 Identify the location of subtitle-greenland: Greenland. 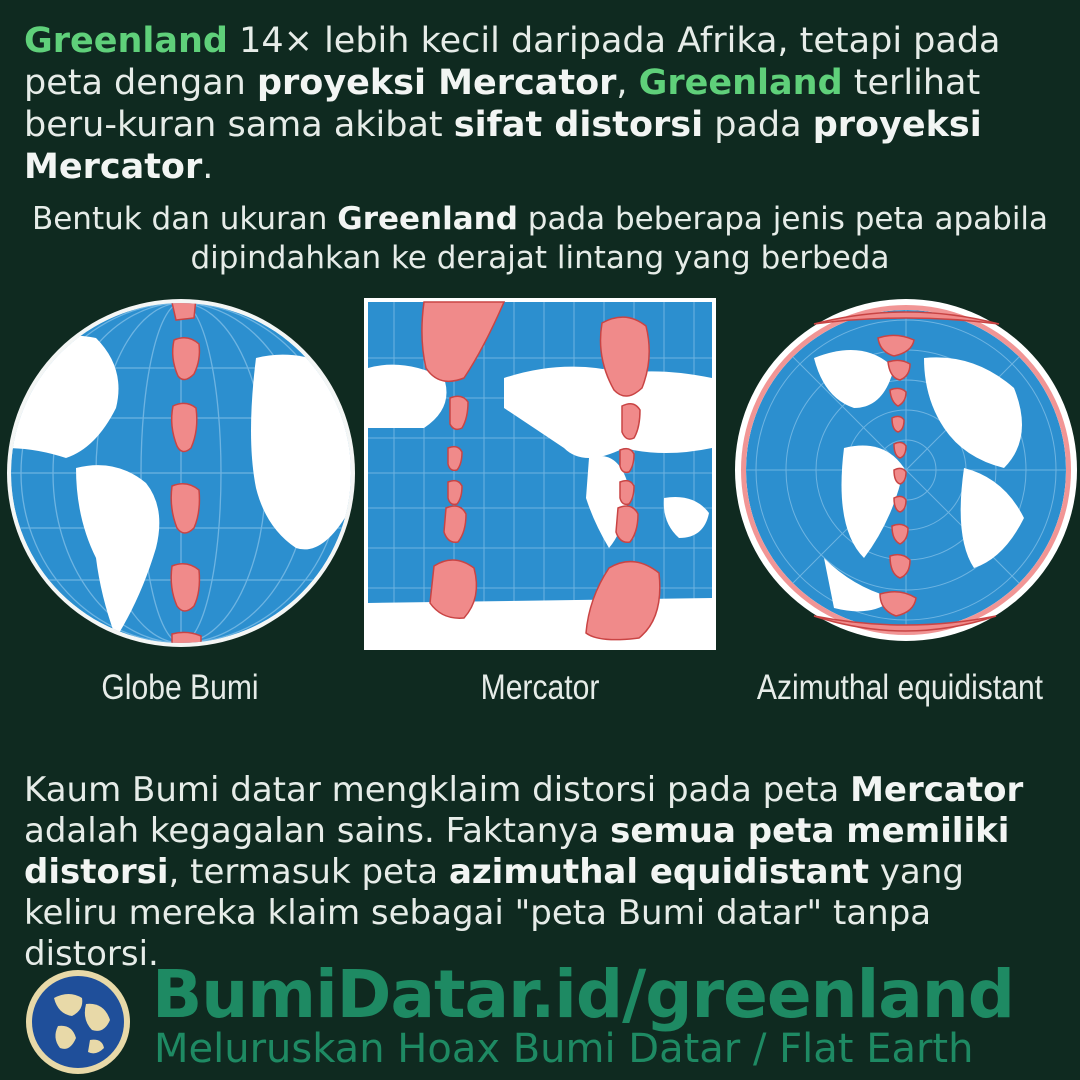
(427, 219).